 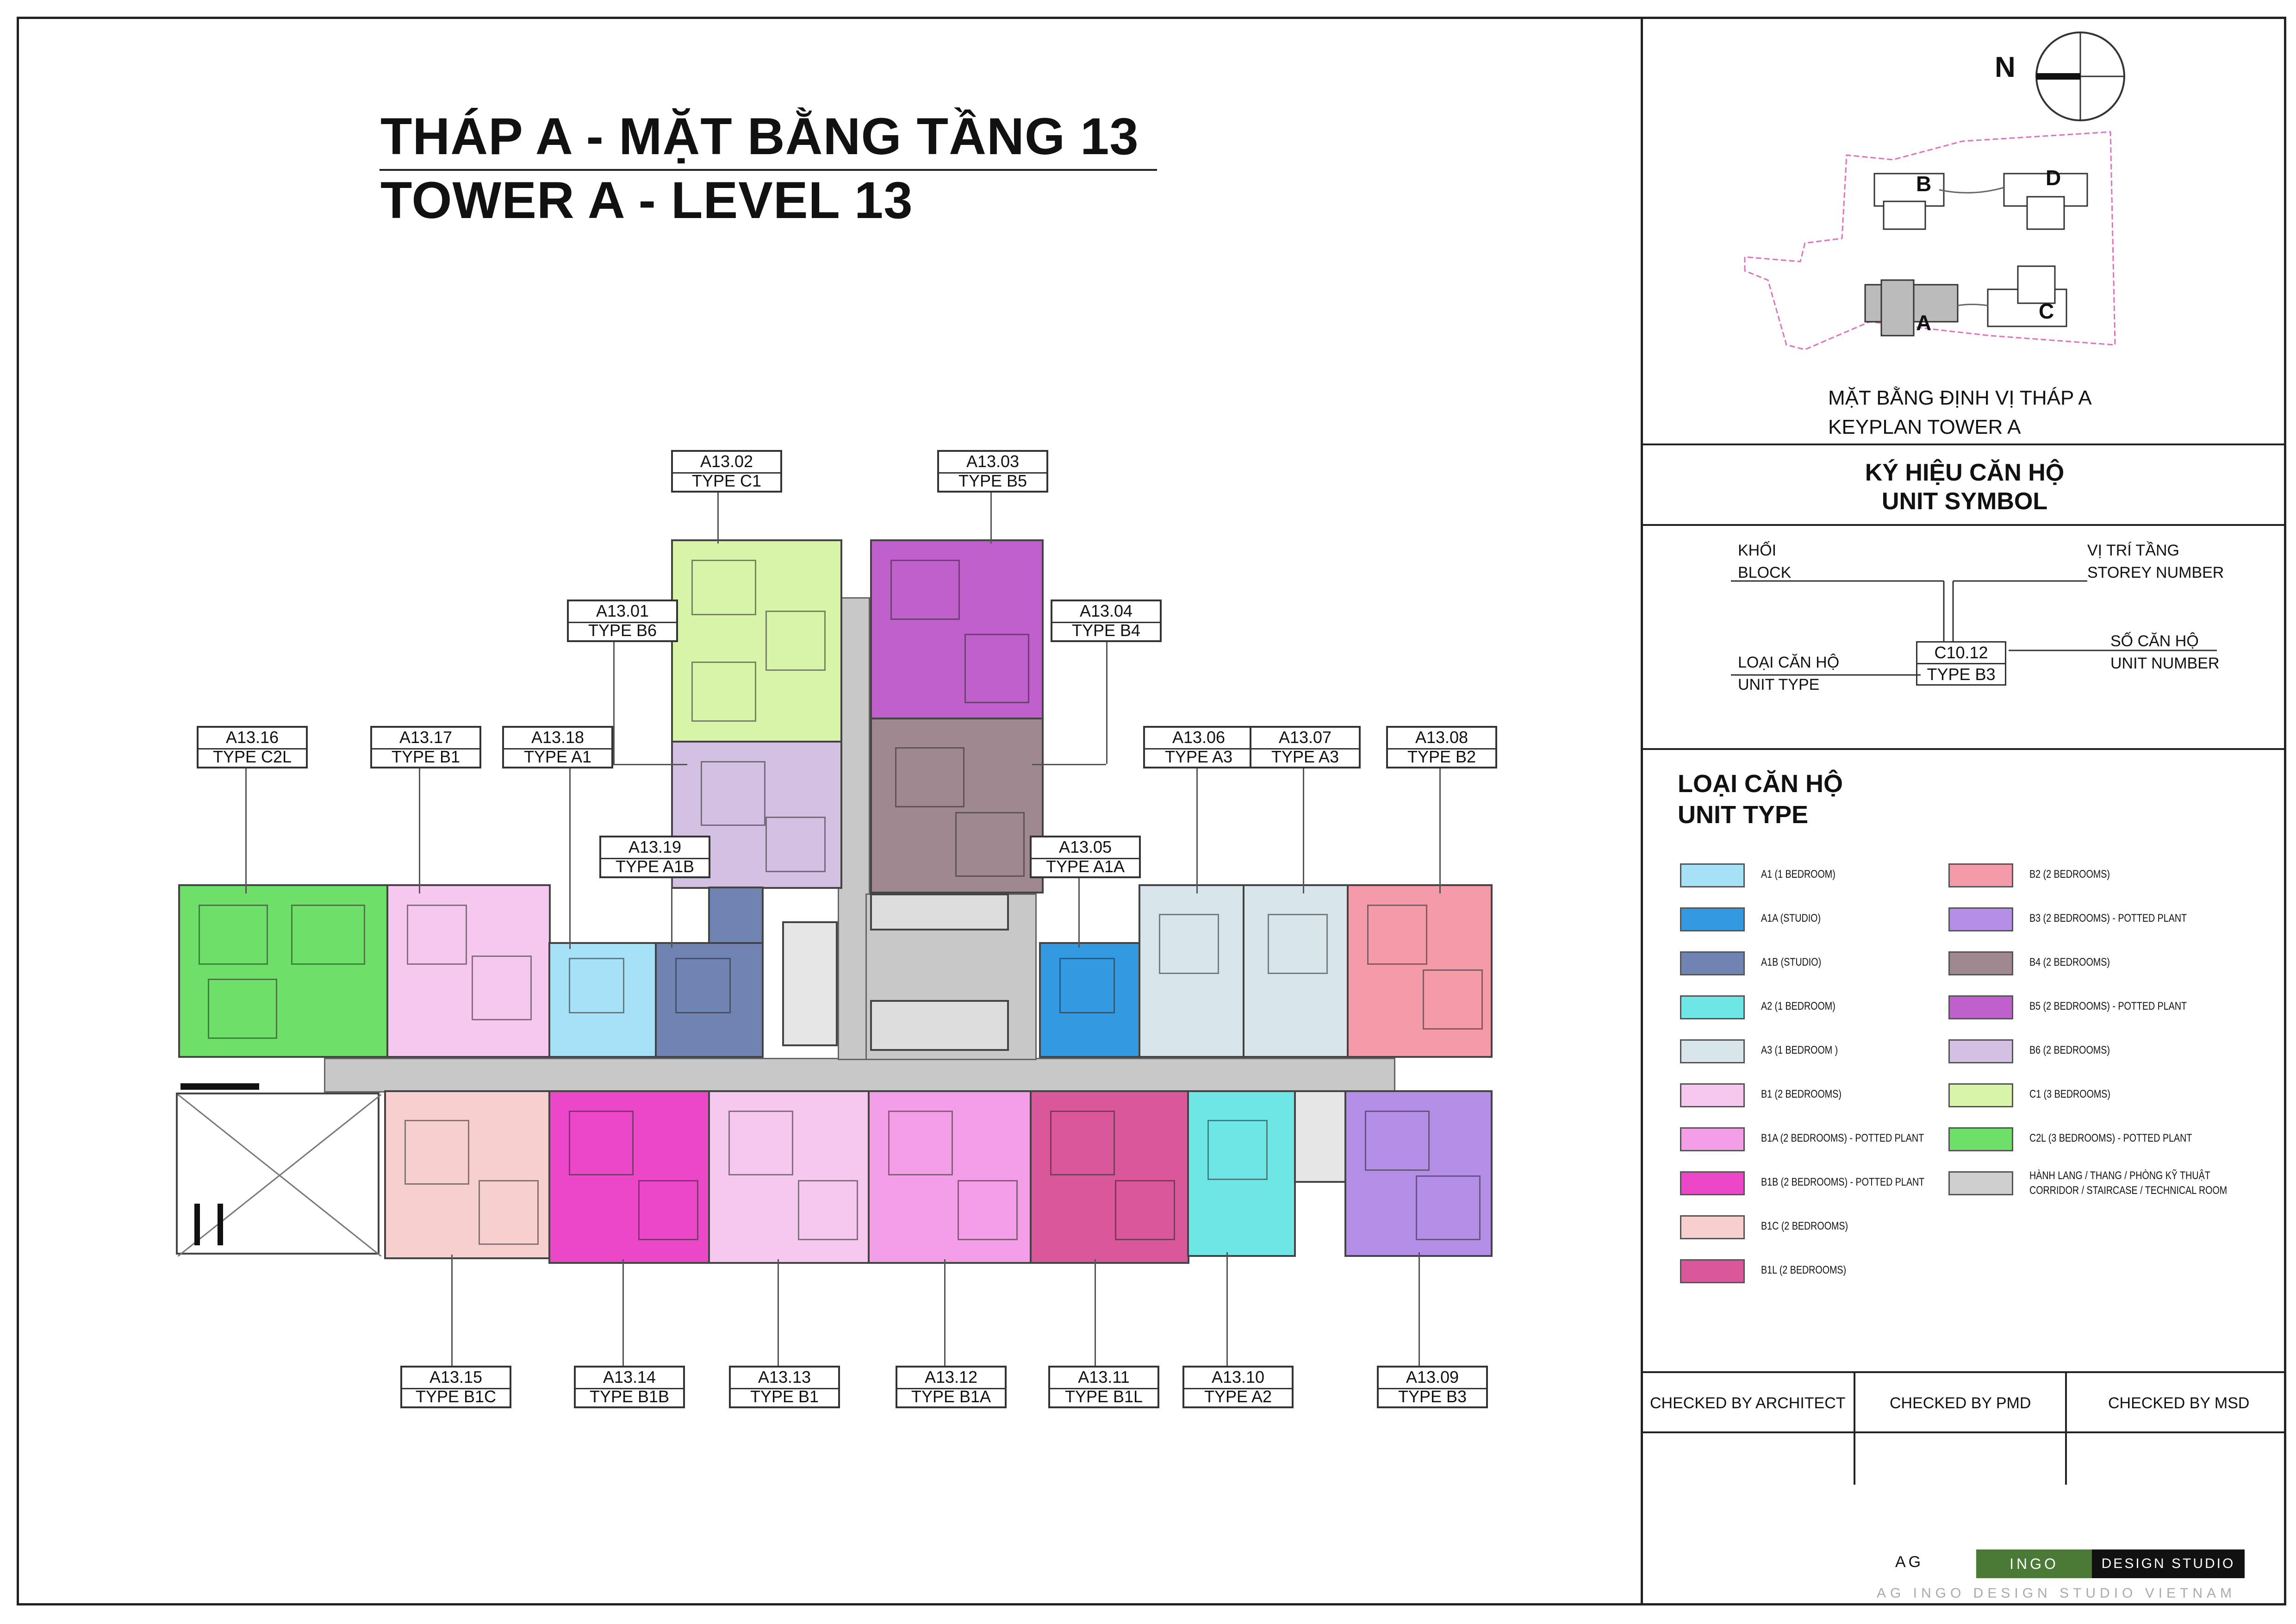 What do you see at coordinates (1748, 1403) in the screenshot?
I see `checked-by-architect: CHECKED BY ARCHITECT` at bounding box center [1748, 1403].